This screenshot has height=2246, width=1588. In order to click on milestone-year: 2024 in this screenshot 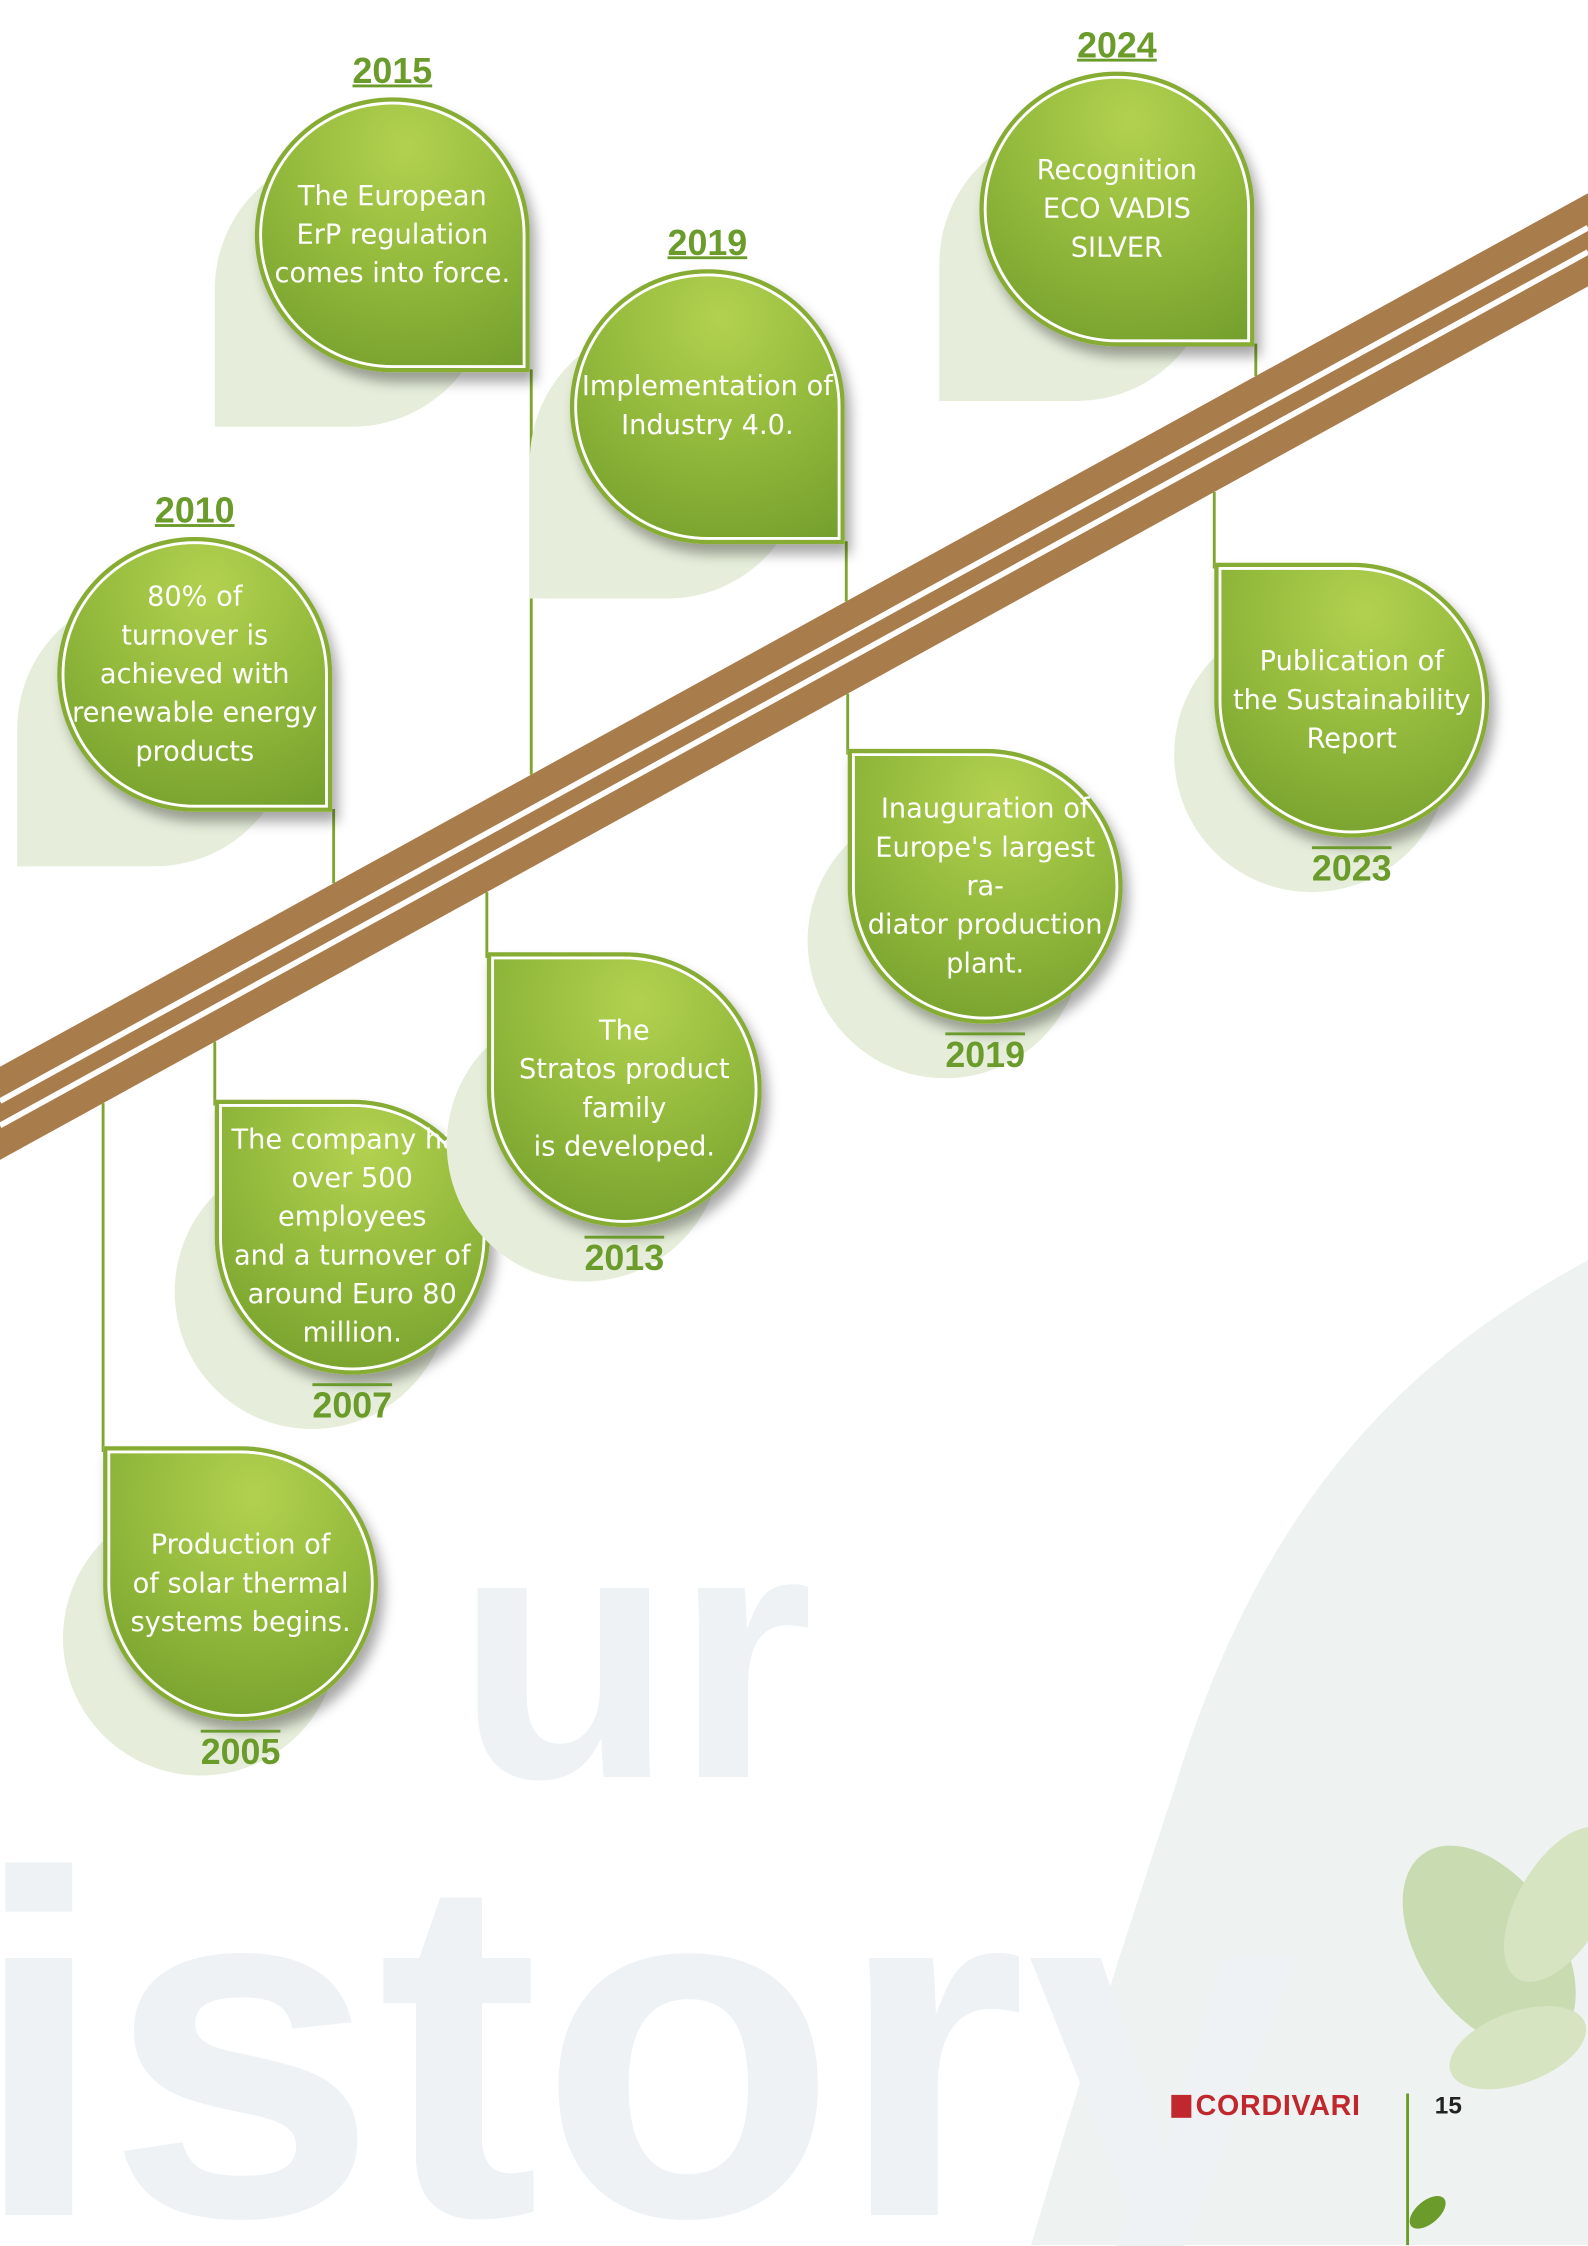, I will do `click(1117, 45)`.